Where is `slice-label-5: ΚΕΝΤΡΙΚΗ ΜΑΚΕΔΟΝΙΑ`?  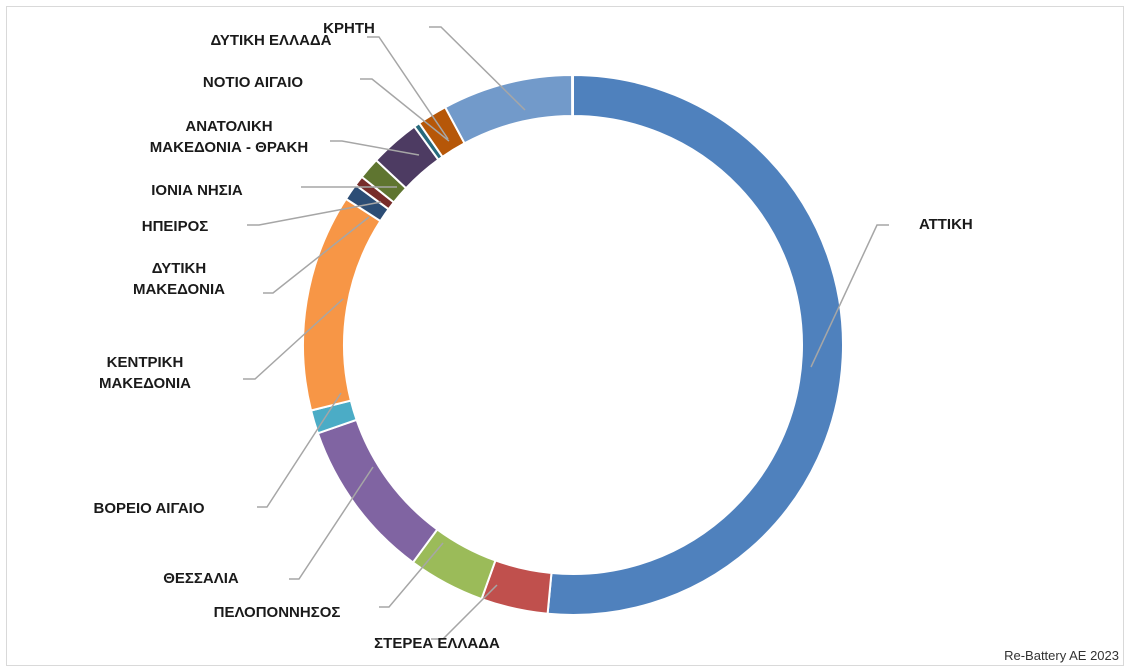
slice-label-5: ΚΕΝΤΡΙΚΗ ΜΑΚΕΔΟΝΙΑ is located at coordinates (145, 373).